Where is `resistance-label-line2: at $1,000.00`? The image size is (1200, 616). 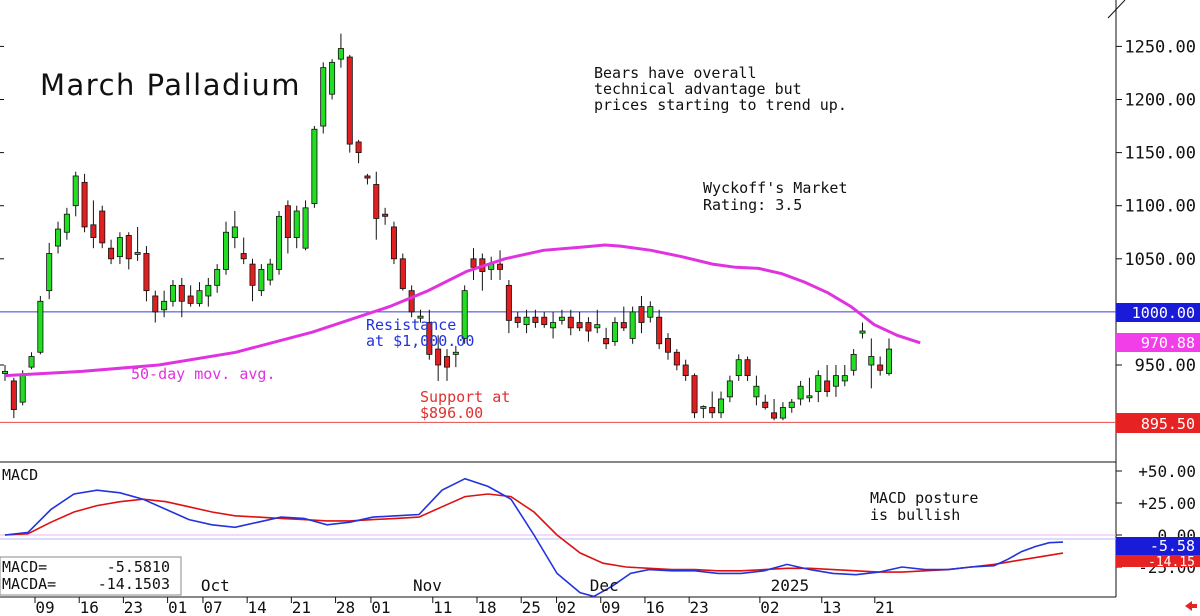
resistance-label-line2: at $1,000.00 is located at coordinates (420, 341).